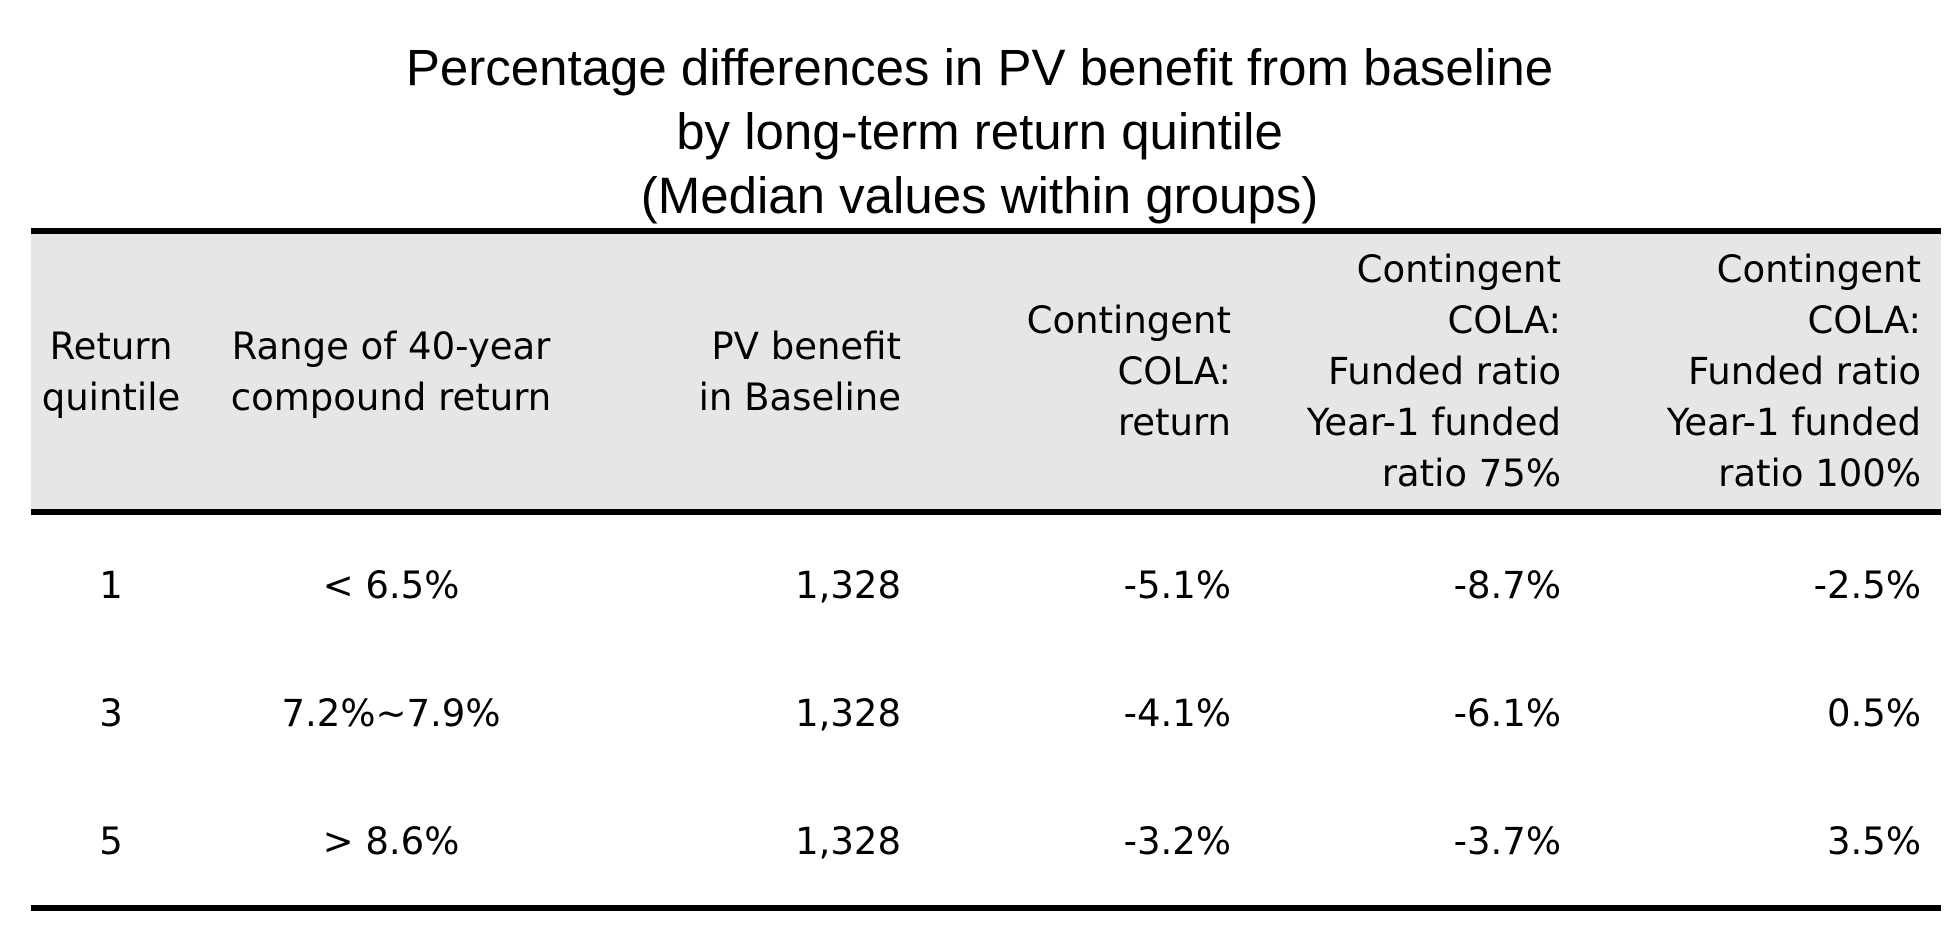  I want to click on cell-contingent-cola-return: -4.1%, so click(1177, 713).